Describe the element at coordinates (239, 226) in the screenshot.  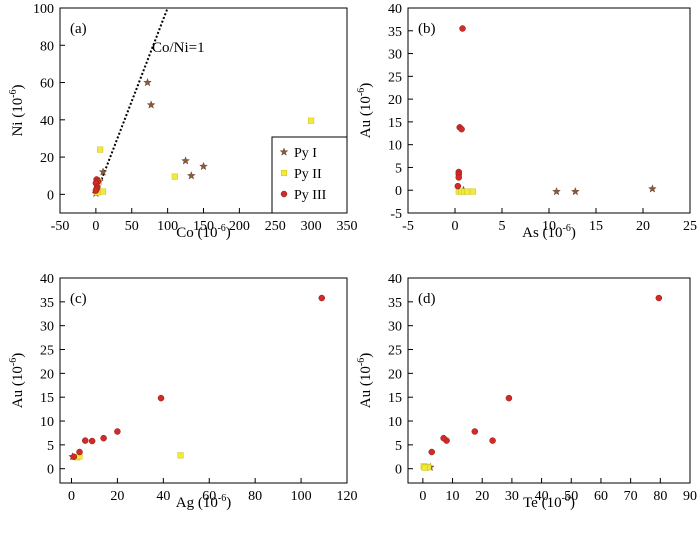
I see `x-tick-label: 200` at that location.